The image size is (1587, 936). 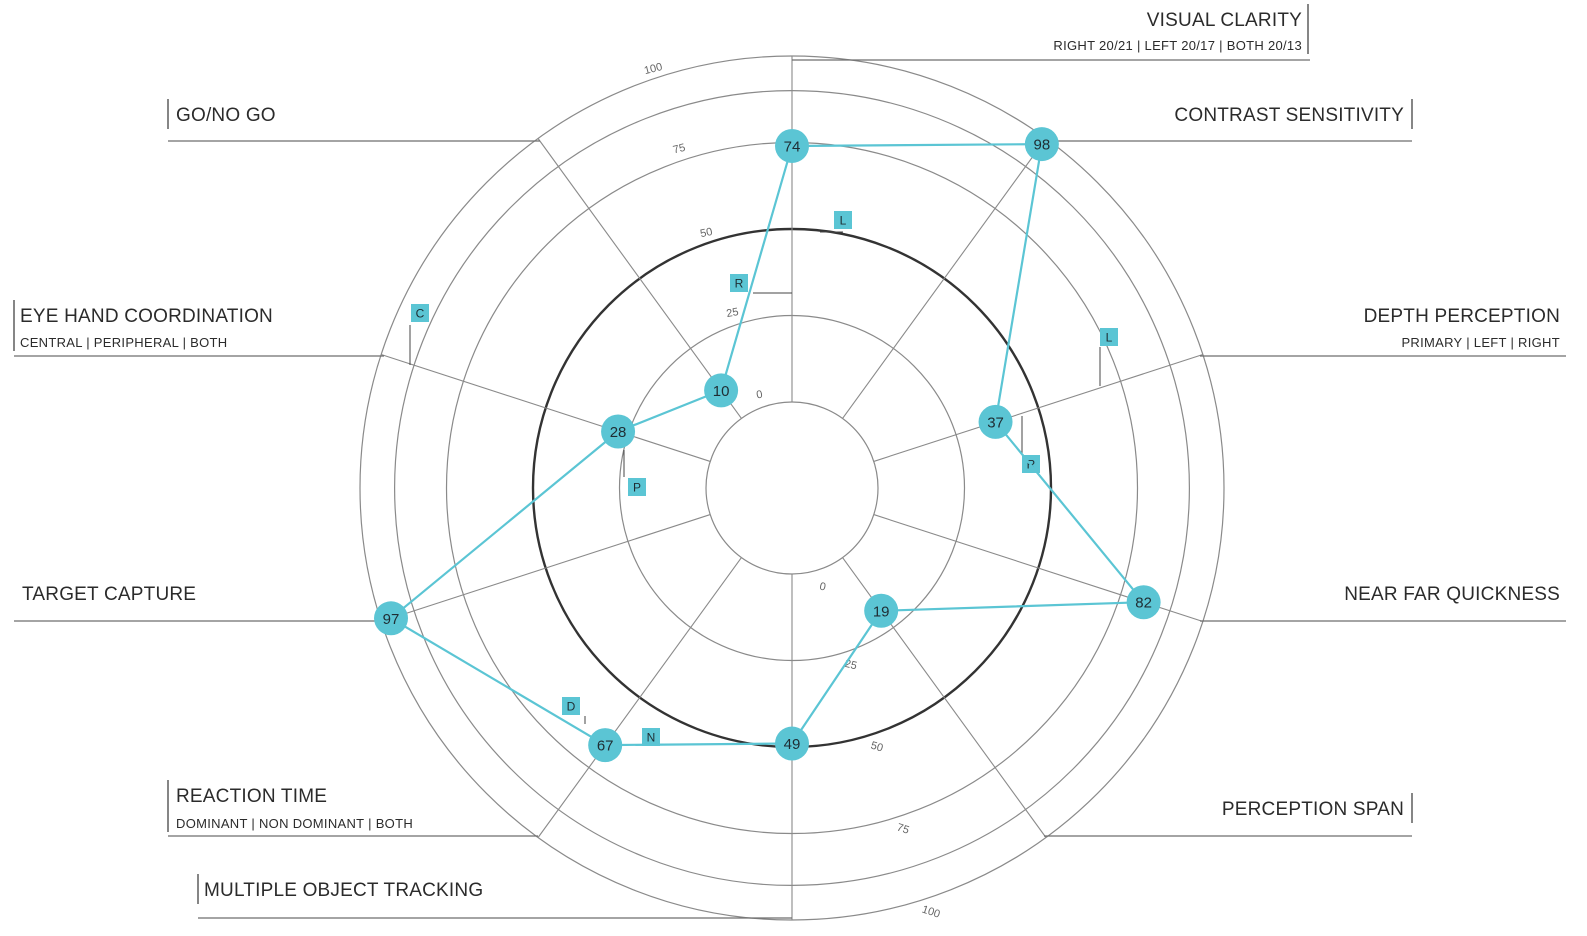 I want to click on marker-letter: R, so click(x=739, y=284).